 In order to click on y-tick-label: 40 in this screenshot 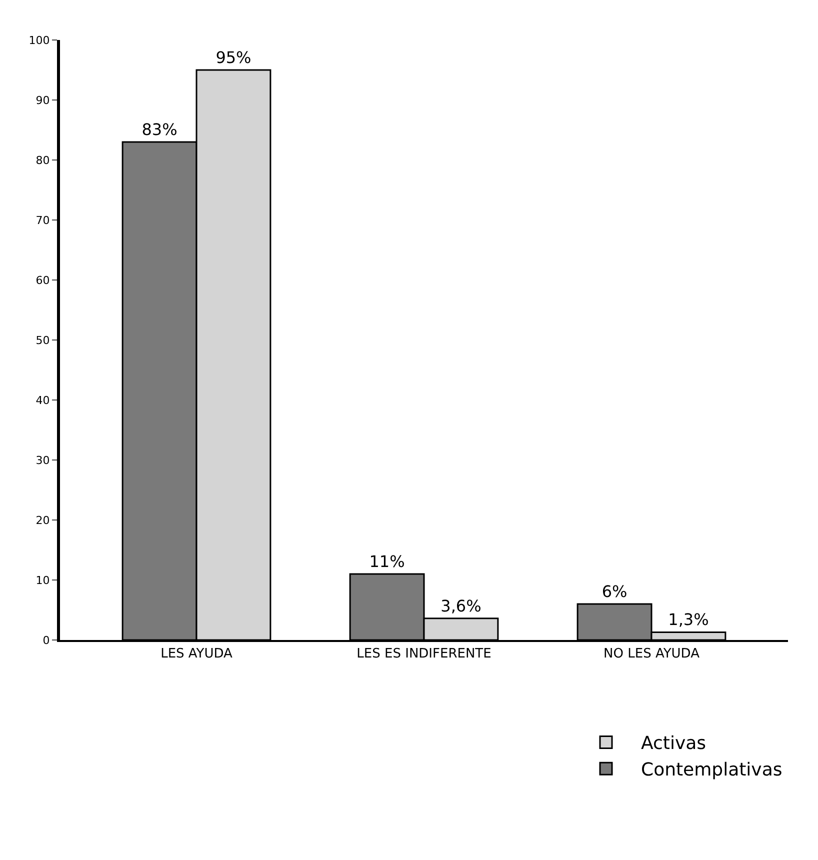, I will do `click(43, 400)`.